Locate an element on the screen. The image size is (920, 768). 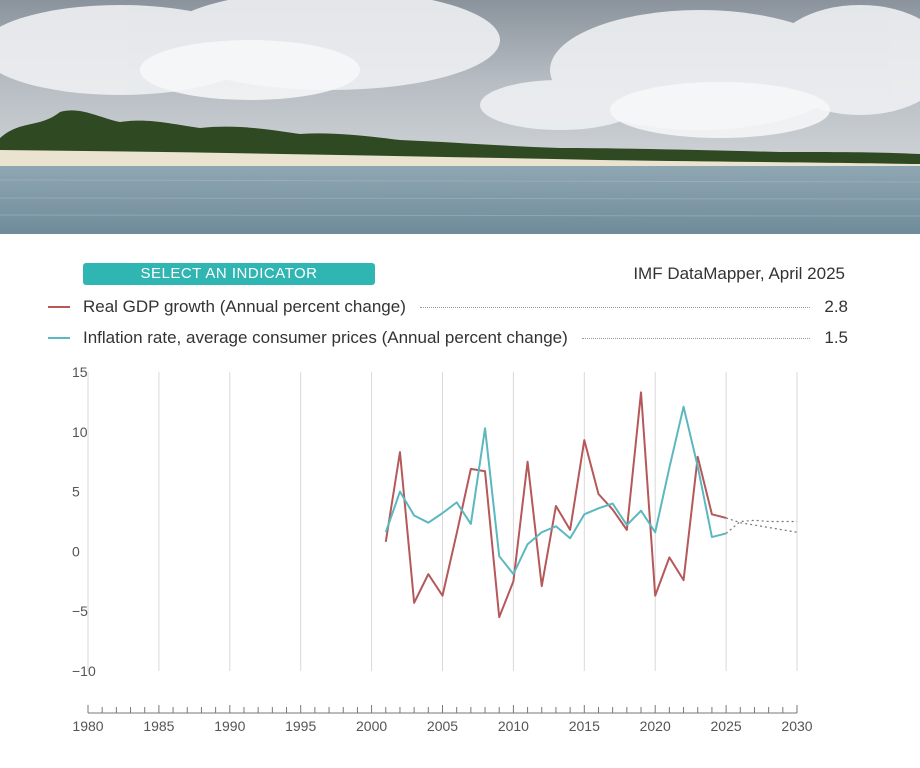
series-lines is located at coordinates (591, 505).